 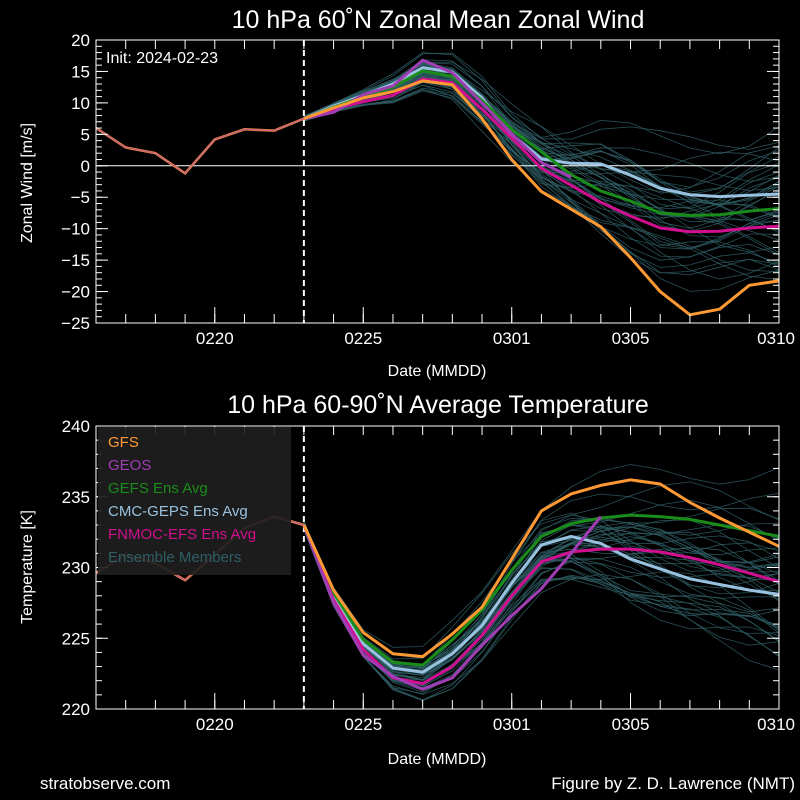 I want to click on legend-entry-members: Ensemble Members, so click(x=174, y=557).